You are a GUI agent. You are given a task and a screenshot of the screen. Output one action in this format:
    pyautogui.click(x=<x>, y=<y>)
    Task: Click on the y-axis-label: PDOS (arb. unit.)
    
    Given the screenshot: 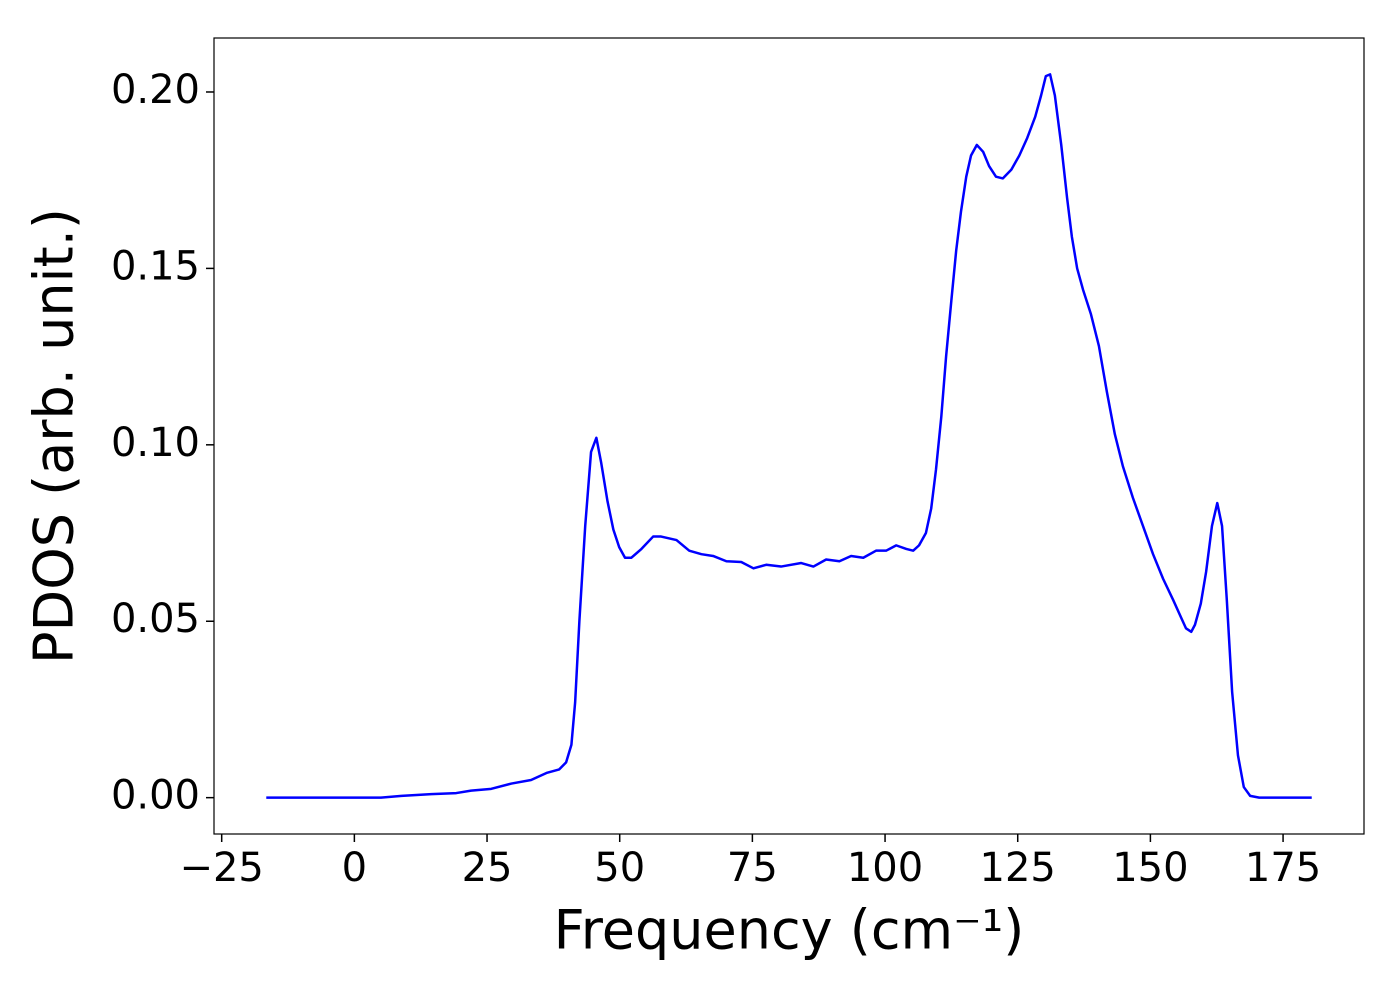 What is the action you would take?
    pyautogui.click(x=54, y=436)
    